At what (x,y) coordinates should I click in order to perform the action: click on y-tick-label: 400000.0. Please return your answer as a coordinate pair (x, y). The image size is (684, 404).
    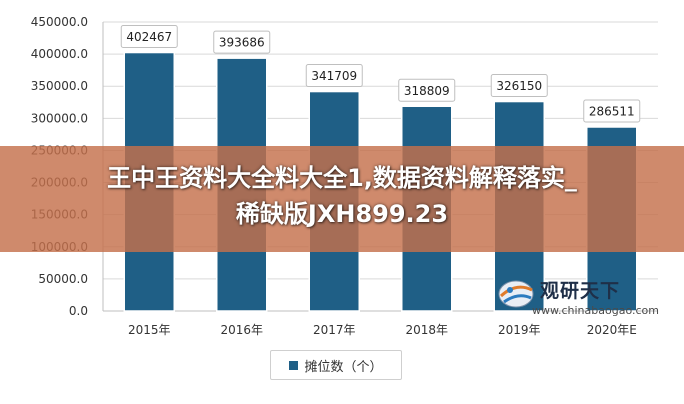
    Looking at the image, I should click on (59, 54).